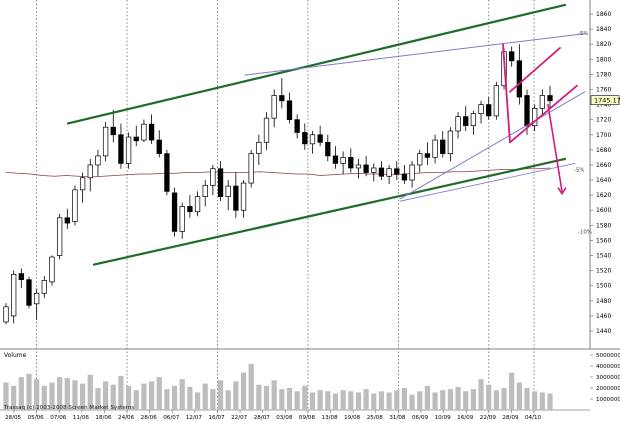 Image resolution: width=620 pixels, height=421 pixels. What do you see at coordinates (330, 418) in the screenshot?
I see `date-tick-label: 13/08` at bounding box center [330, 418].